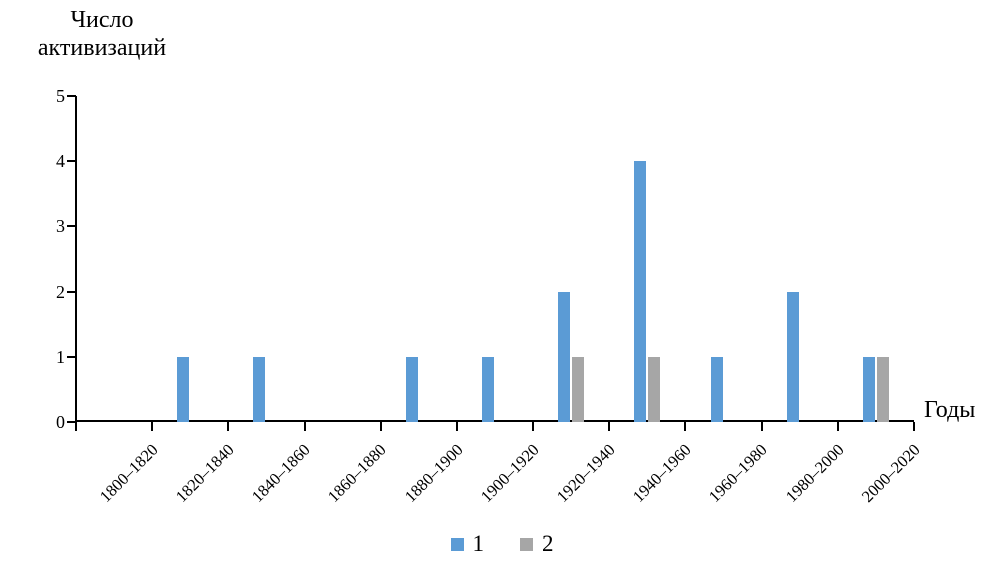 The height and width of the screenshot is (582, 1004). What do you see at coordinates (814, 473) in the screenshot?
I see `x-tick-label: 1980–2000` at bounding box center [814, 473].